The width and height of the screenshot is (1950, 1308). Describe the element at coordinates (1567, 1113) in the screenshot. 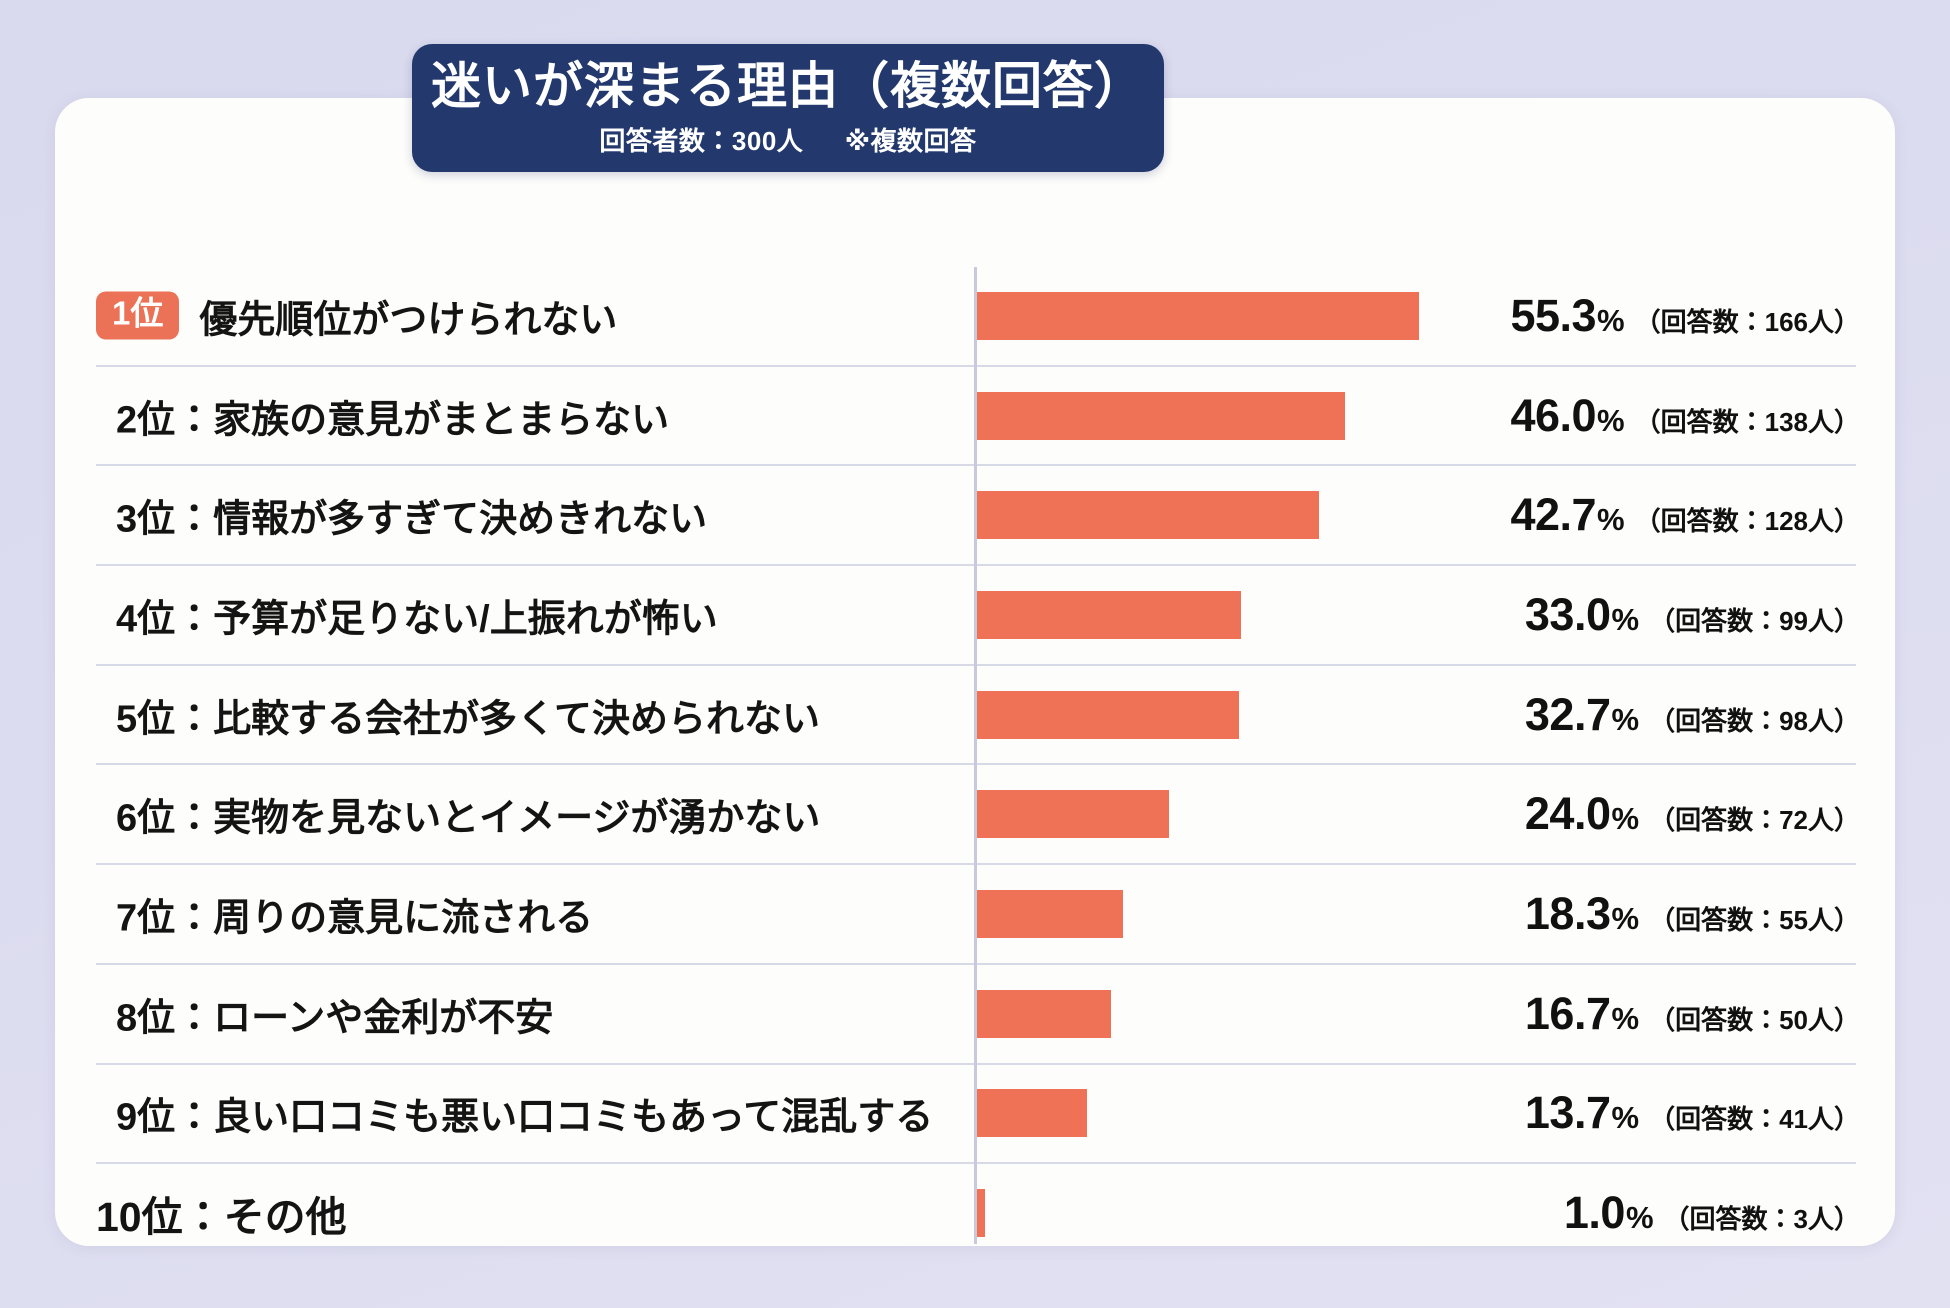

I see `value-percent: 13.7` at that location.